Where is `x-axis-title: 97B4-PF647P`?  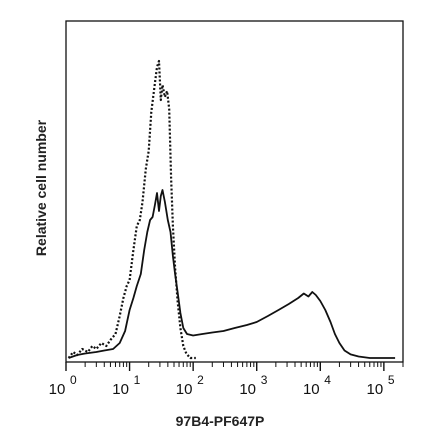
x-axis-title: 97B4-PF647P is located at coordinates (220, 421).